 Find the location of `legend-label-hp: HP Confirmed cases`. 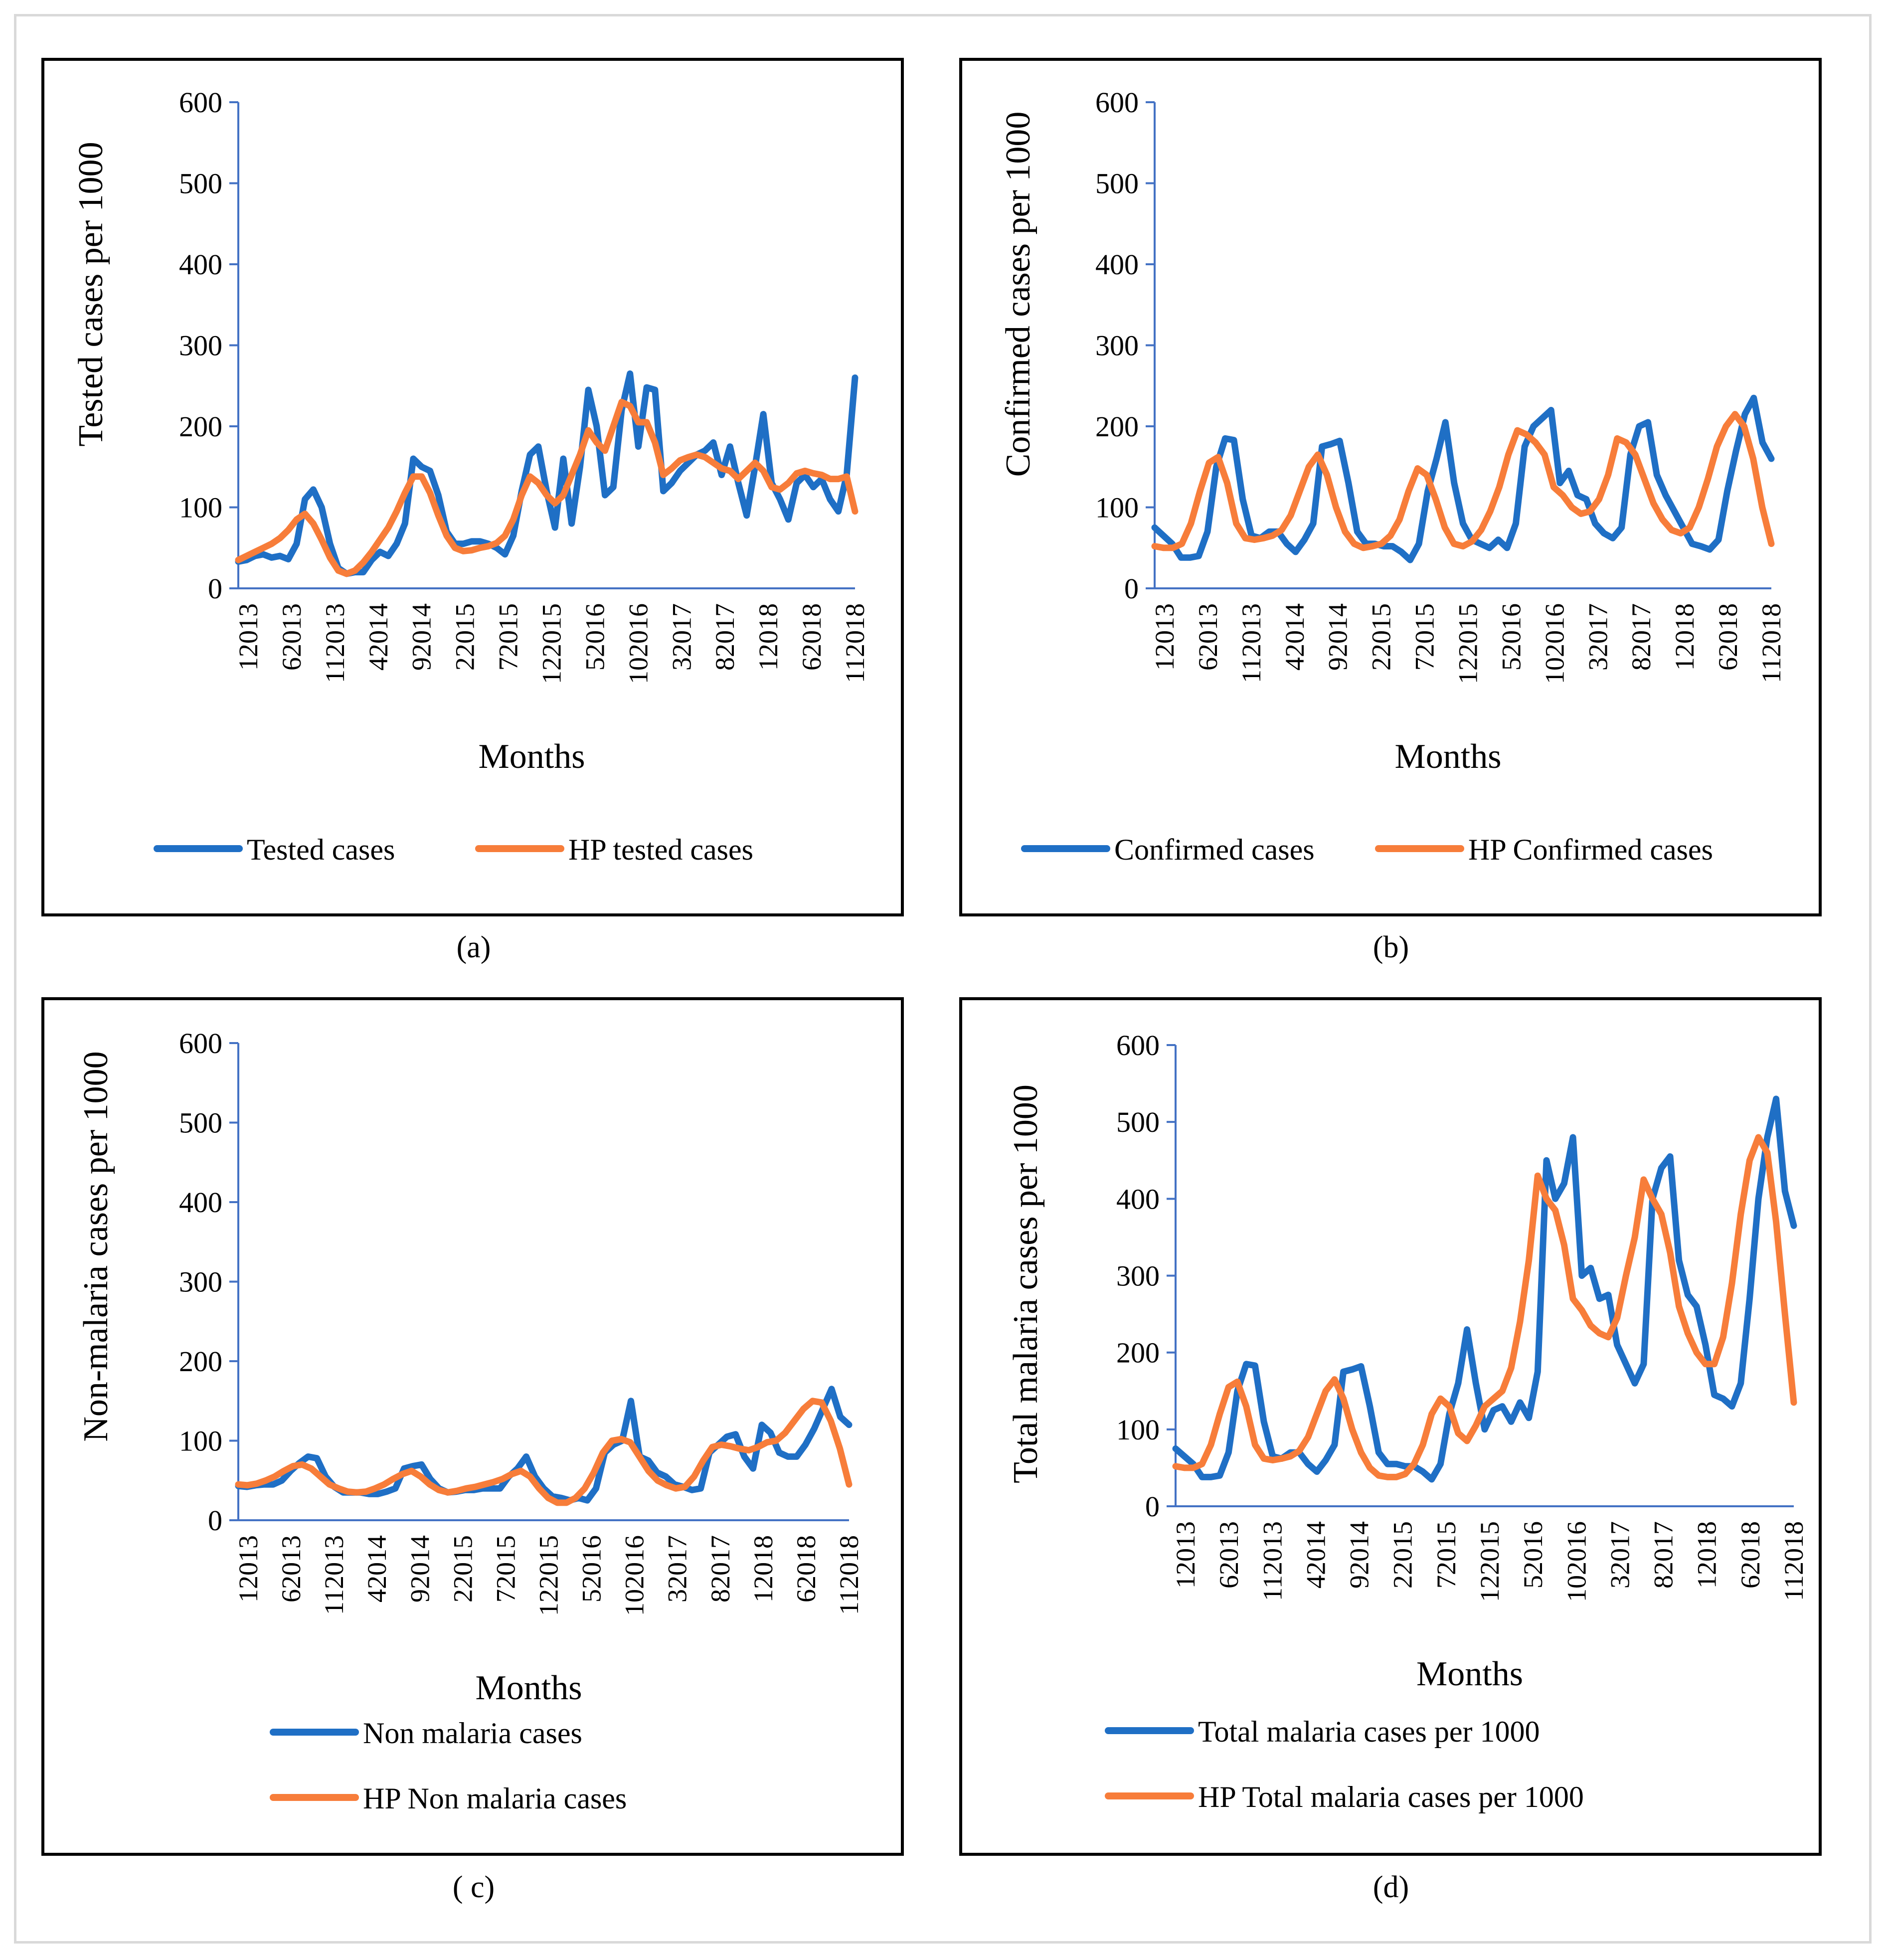

legend-label-hp: HP Confirmed cases is located at coordinates (1591, 849).